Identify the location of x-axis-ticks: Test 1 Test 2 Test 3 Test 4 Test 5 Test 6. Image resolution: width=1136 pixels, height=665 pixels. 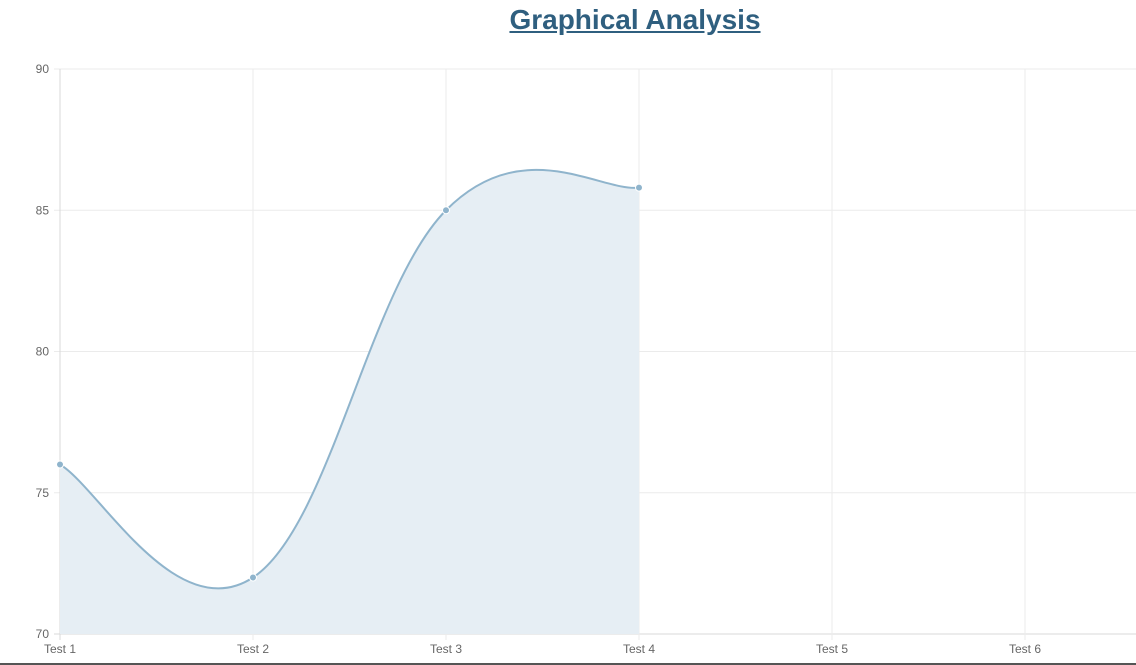
(542, 649).